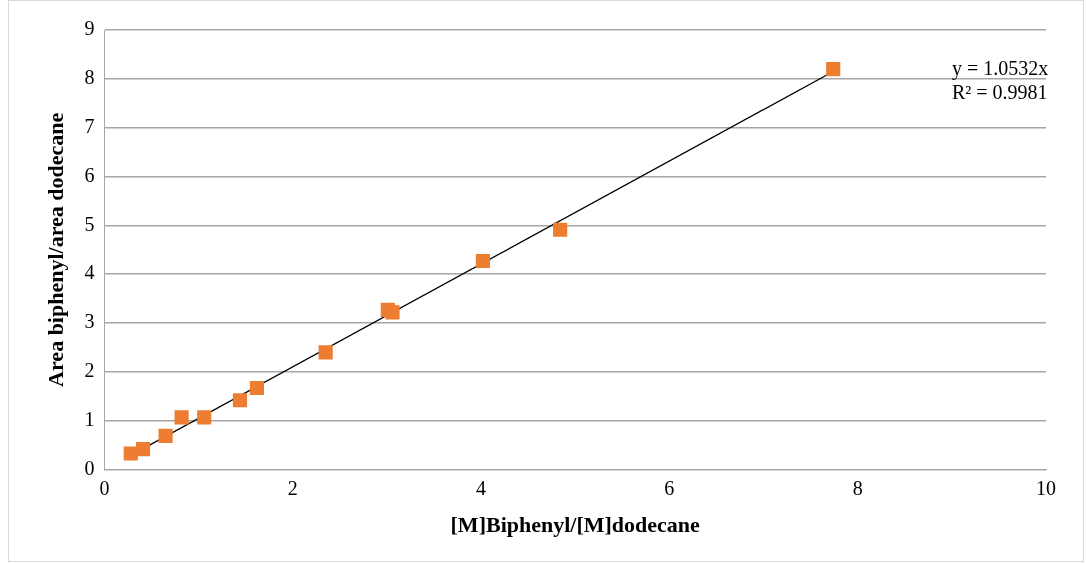 The image size is (1086, 564). Describe the element at coordinates (1000, 69) in the screenshot. I see `annotation: y = 1.0532x` at that location.